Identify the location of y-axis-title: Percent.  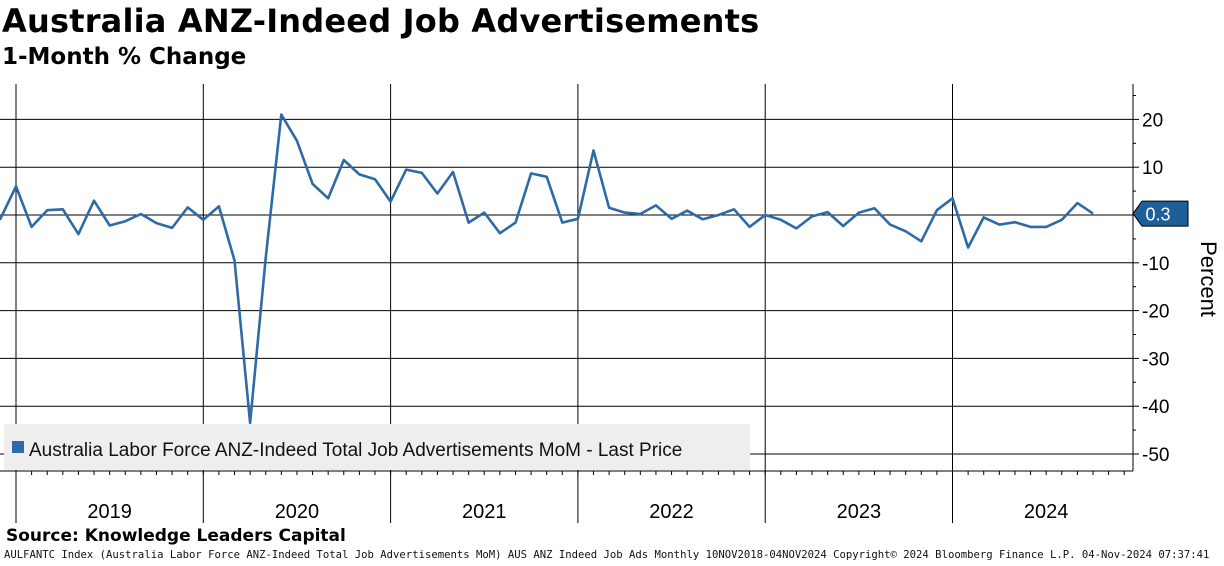
(1208, 279).